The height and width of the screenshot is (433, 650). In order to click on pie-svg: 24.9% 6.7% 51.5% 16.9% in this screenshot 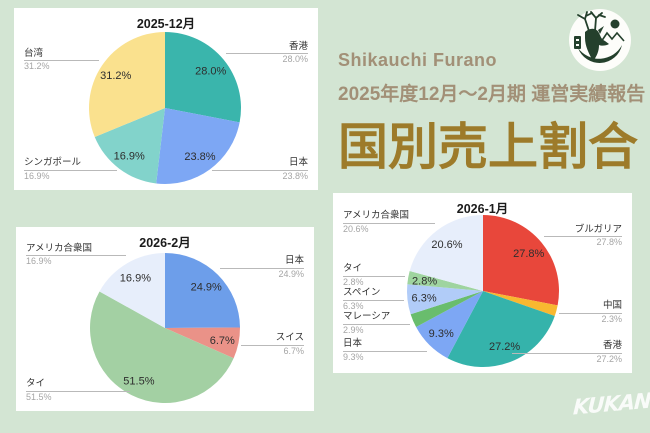, I will do `click(165, 328)`.